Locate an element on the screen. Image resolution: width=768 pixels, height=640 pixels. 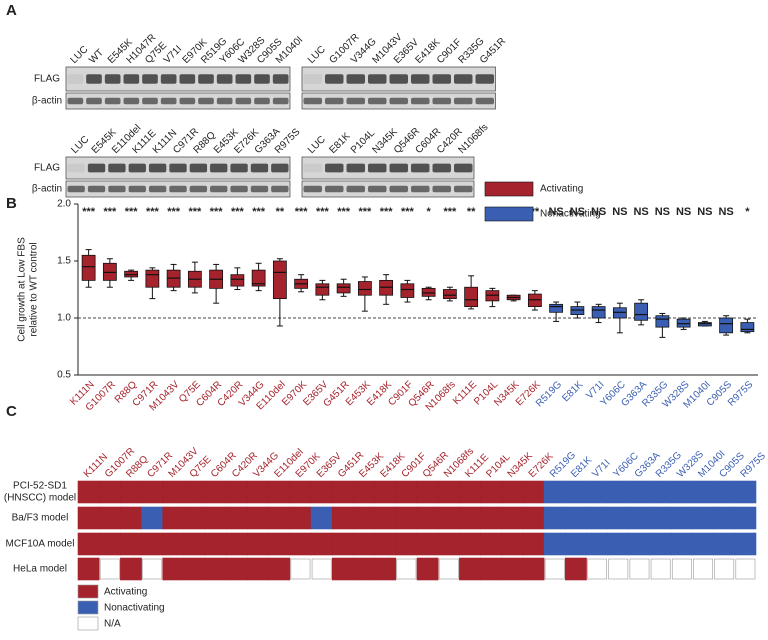
panel-label: C is located at coordinates (11, 411).